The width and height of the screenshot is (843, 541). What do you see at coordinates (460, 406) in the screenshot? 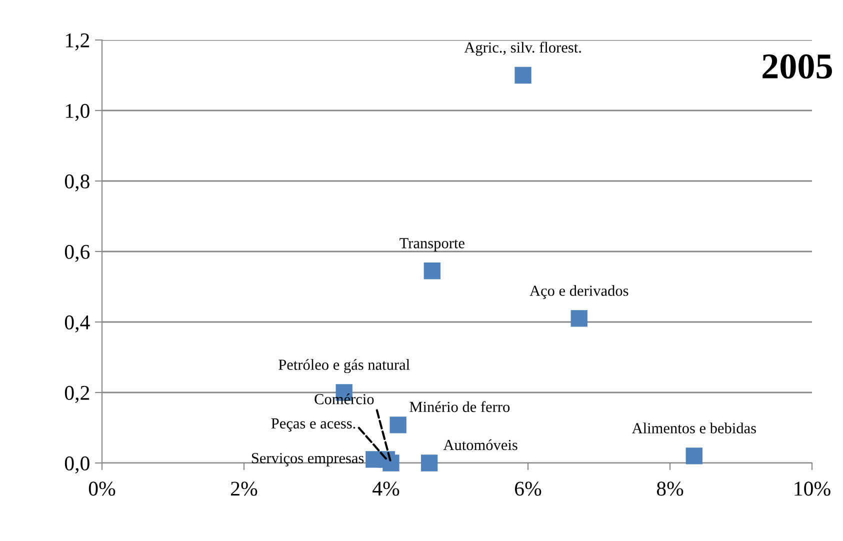
I see `annotation: Minério de ferro` at bounding box center [460, 406].